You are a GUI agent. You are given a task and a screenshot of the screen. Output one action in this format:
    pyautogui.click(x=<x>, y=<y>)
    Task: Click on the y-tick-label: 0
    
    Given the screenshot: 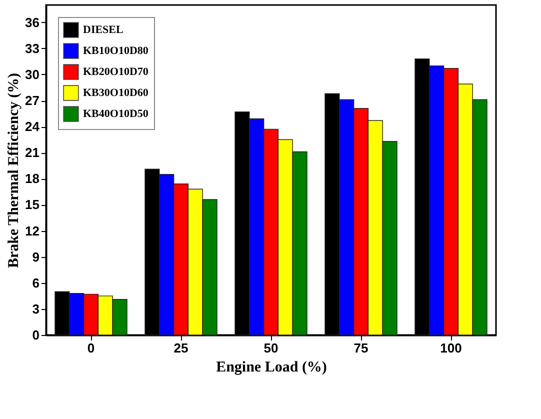 What is the action you would take?
    pyautogui.click(x=36, y=335)
    